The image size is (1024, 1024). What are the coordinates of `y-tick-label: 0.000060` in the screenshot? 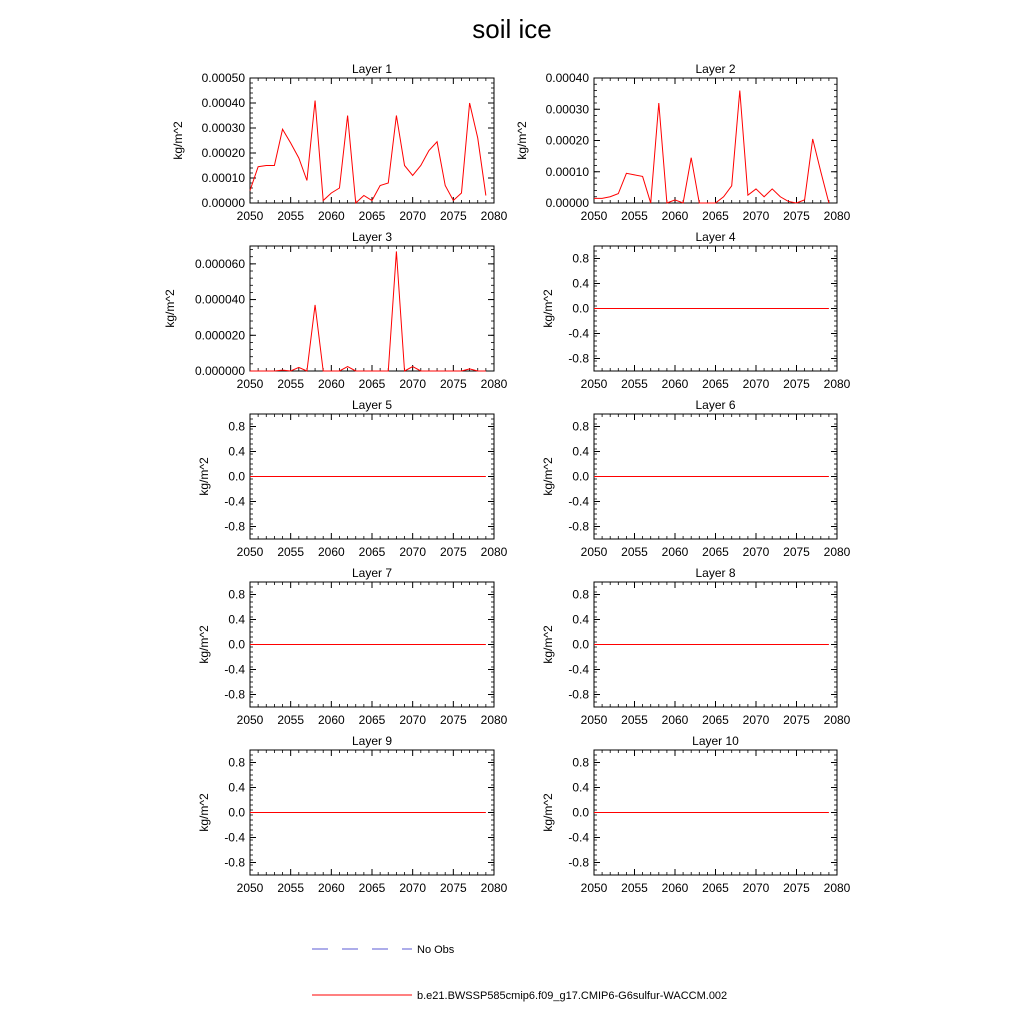 It's located at (220, 264).